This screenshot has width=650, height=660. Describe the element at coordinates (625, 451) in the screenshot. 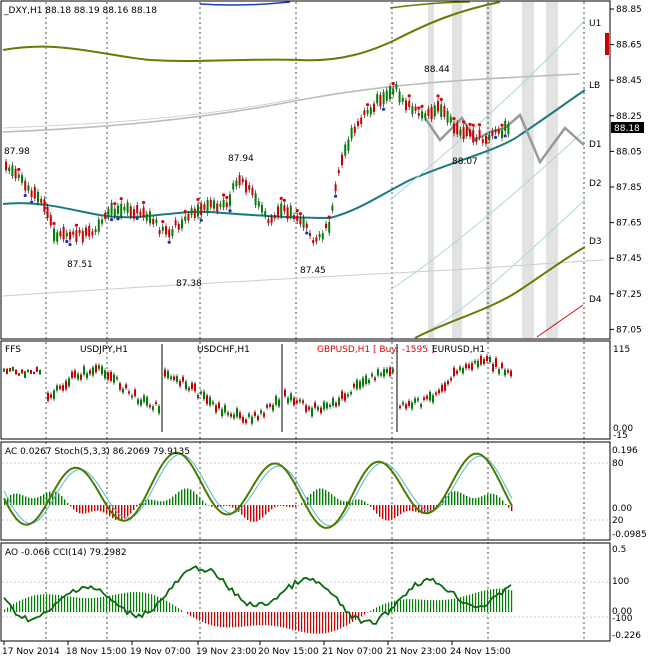

I see `stoch-scale-label: 0.196` at that location.